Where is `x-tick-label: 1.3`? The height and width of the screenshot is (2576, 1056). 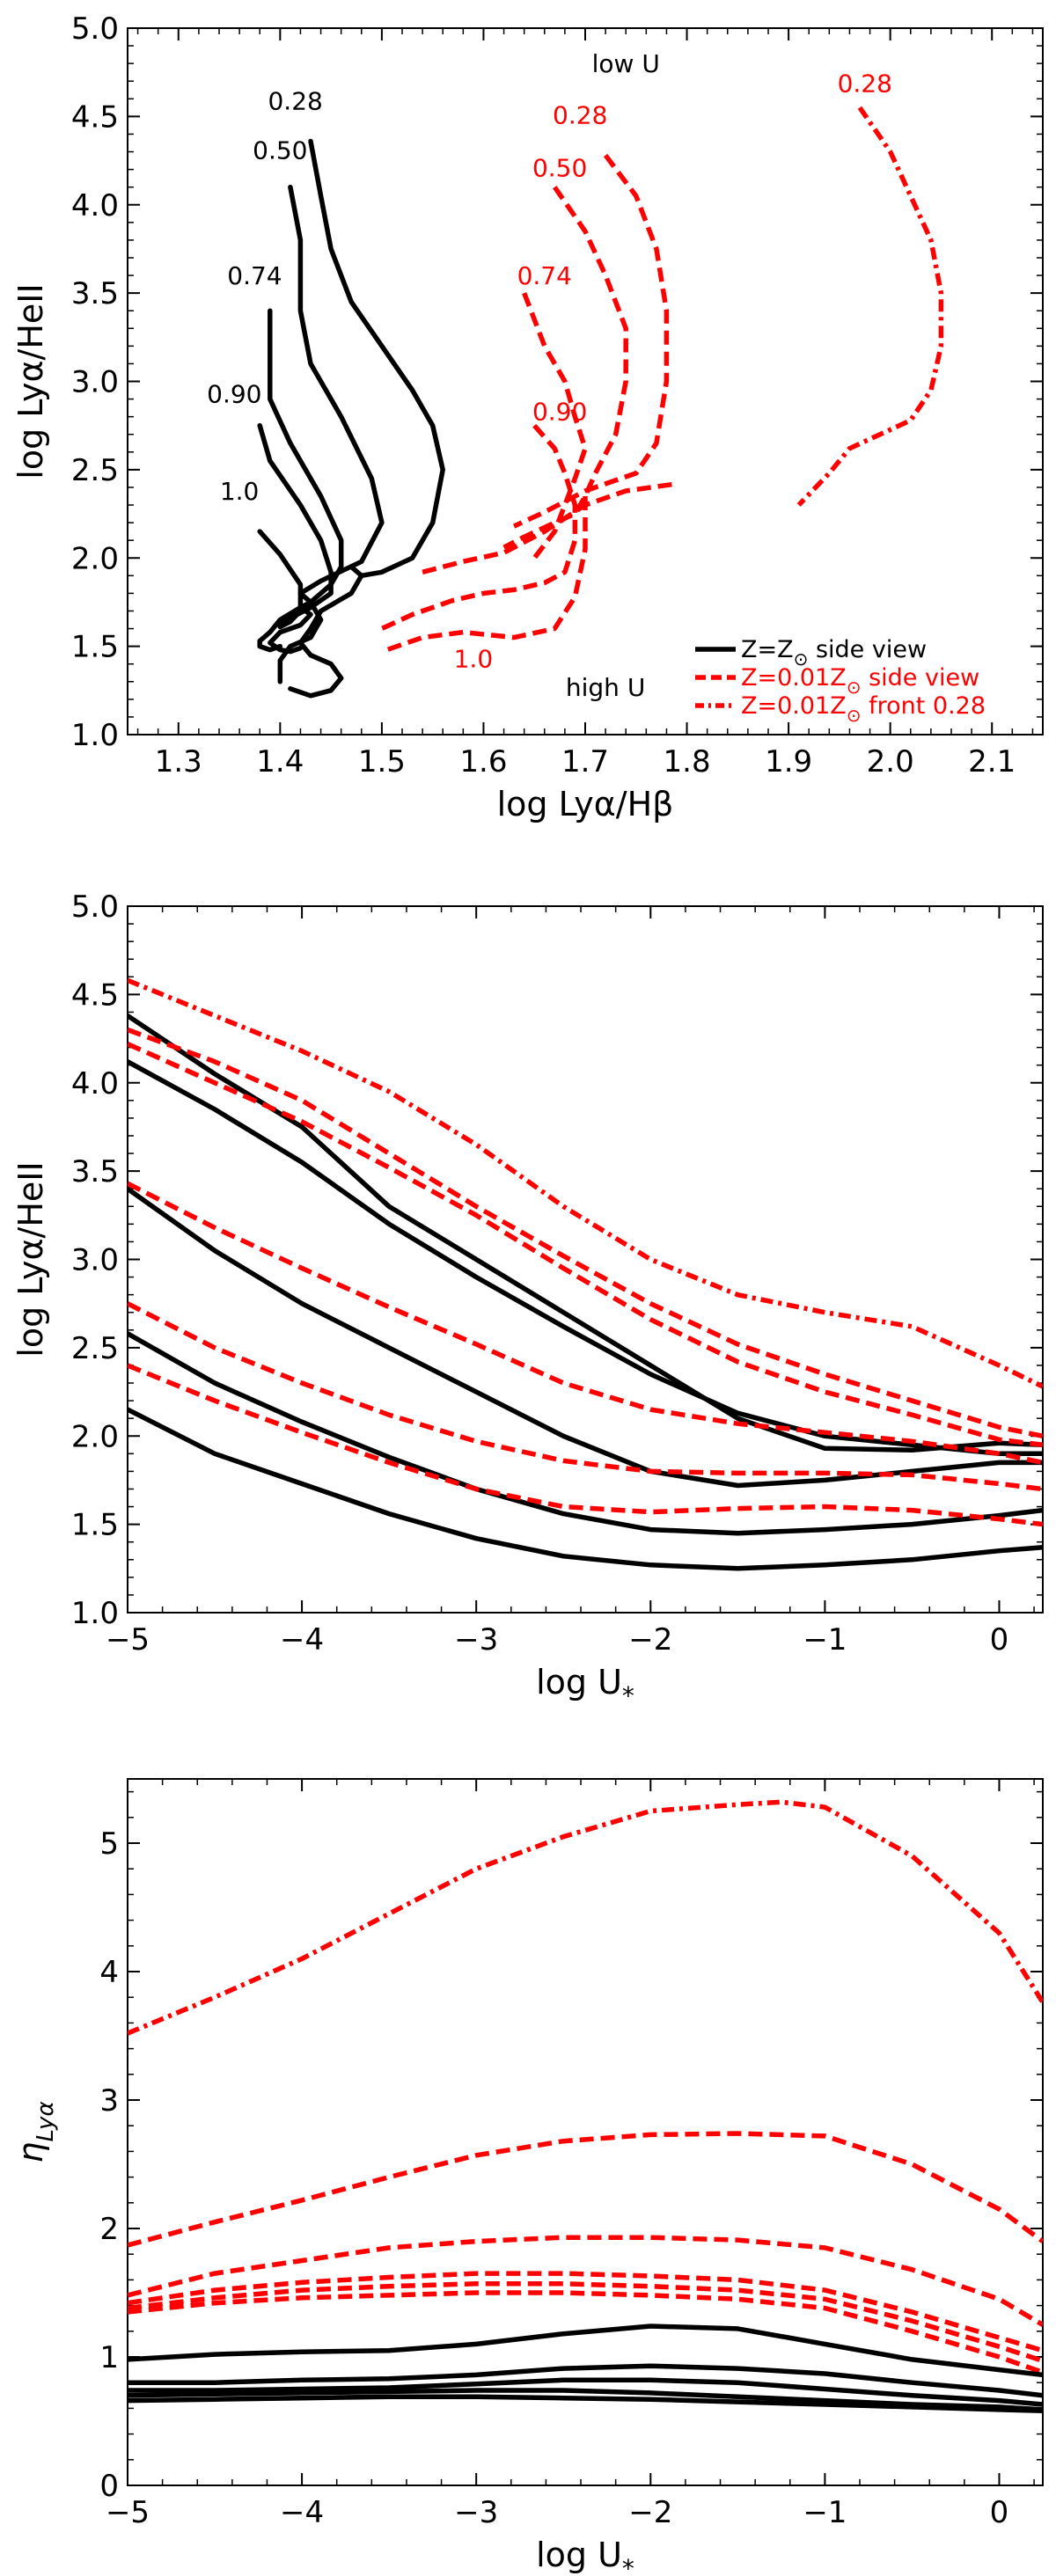
x-tick-label: 1.3 is located at coordinates (179, 761).